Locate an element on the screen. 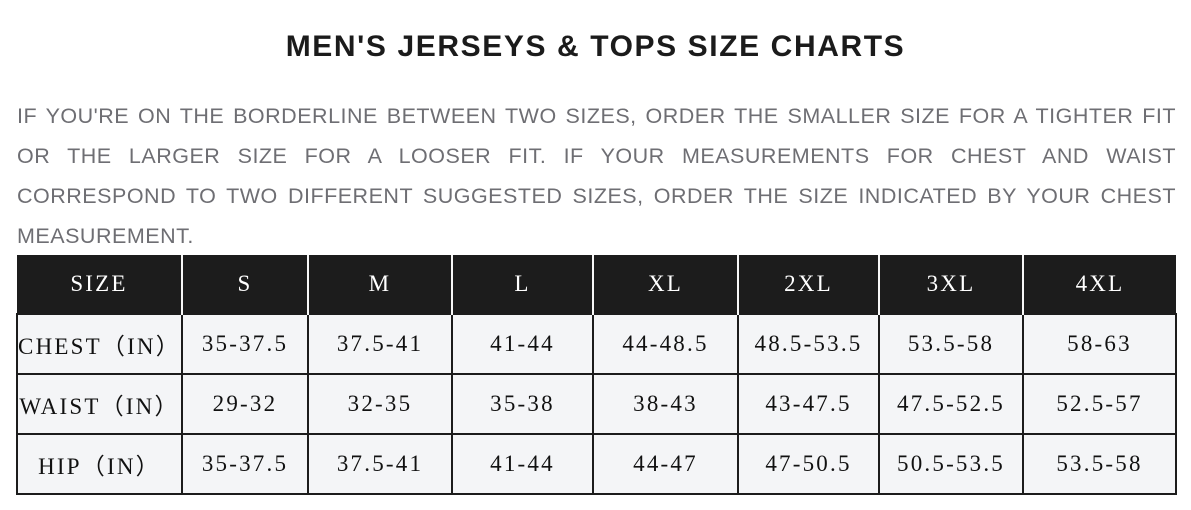 The width and height of the screenshot is (1191, 510). cell-hip-3xl: 50.5-53.5 is located at coordinates (951, 464).